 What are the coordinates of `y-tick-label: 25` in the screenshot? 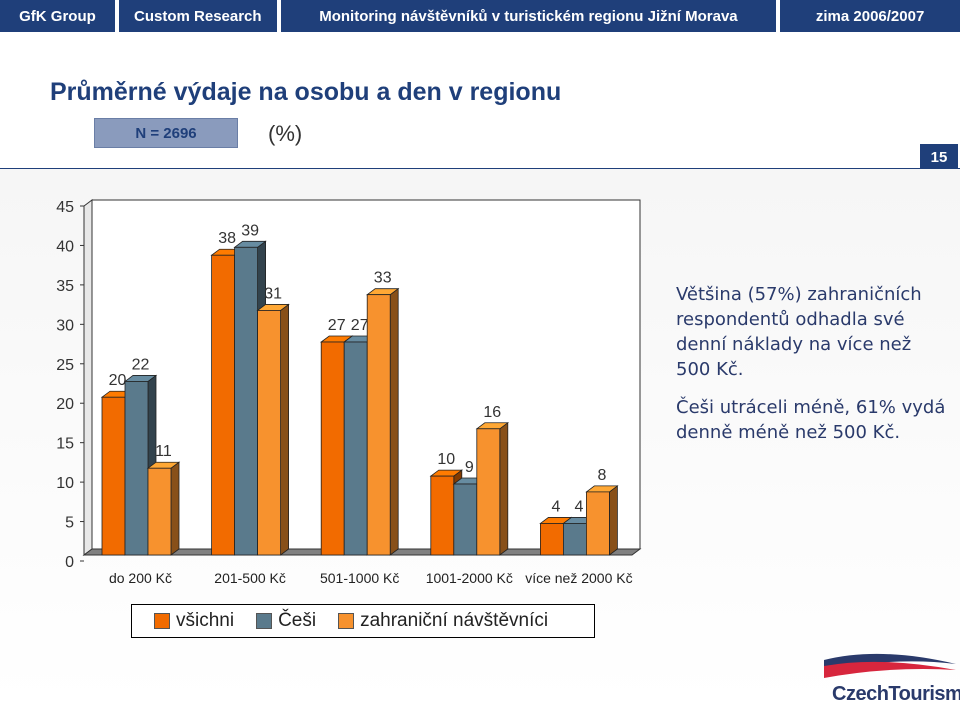 It's located at (65, 365).